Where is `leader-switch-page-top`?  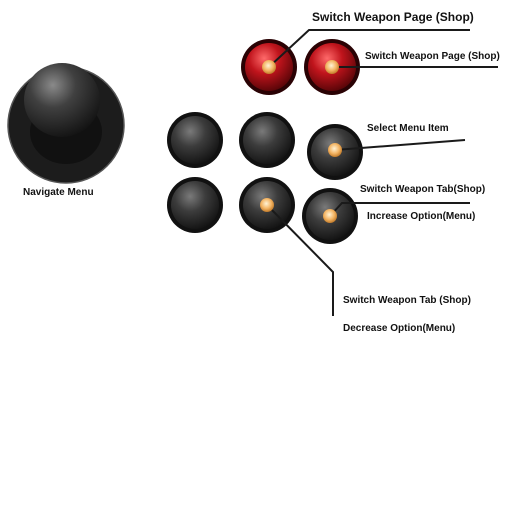 leader-switch-page-top is located at coordinates (369, 48).